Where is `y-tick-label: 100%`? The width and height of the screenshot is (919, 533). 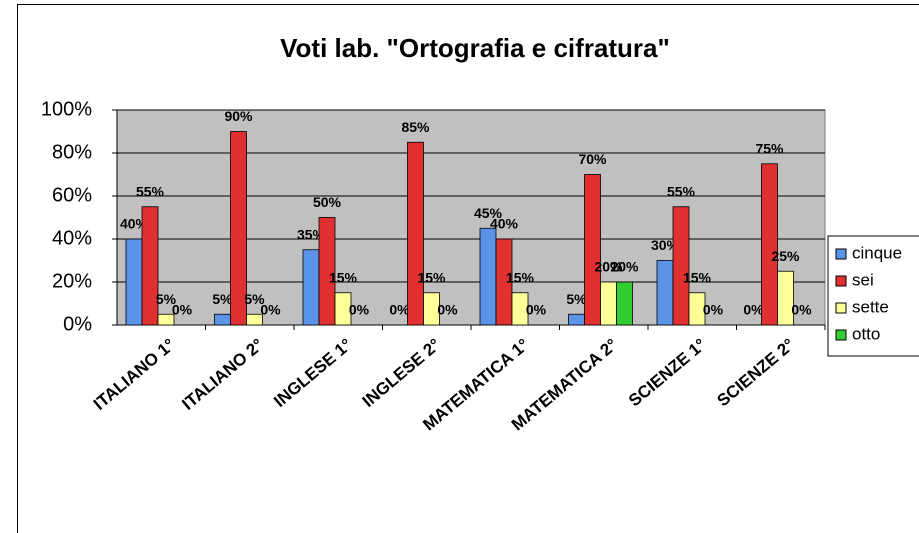
y-tick-label: 100% is located at coordinates (66, 109).